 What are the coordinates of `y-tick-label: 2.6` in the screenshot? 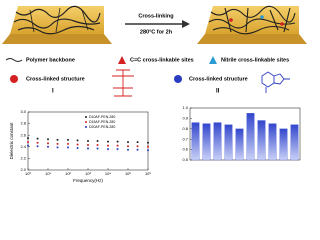 It's located at (23, 134).